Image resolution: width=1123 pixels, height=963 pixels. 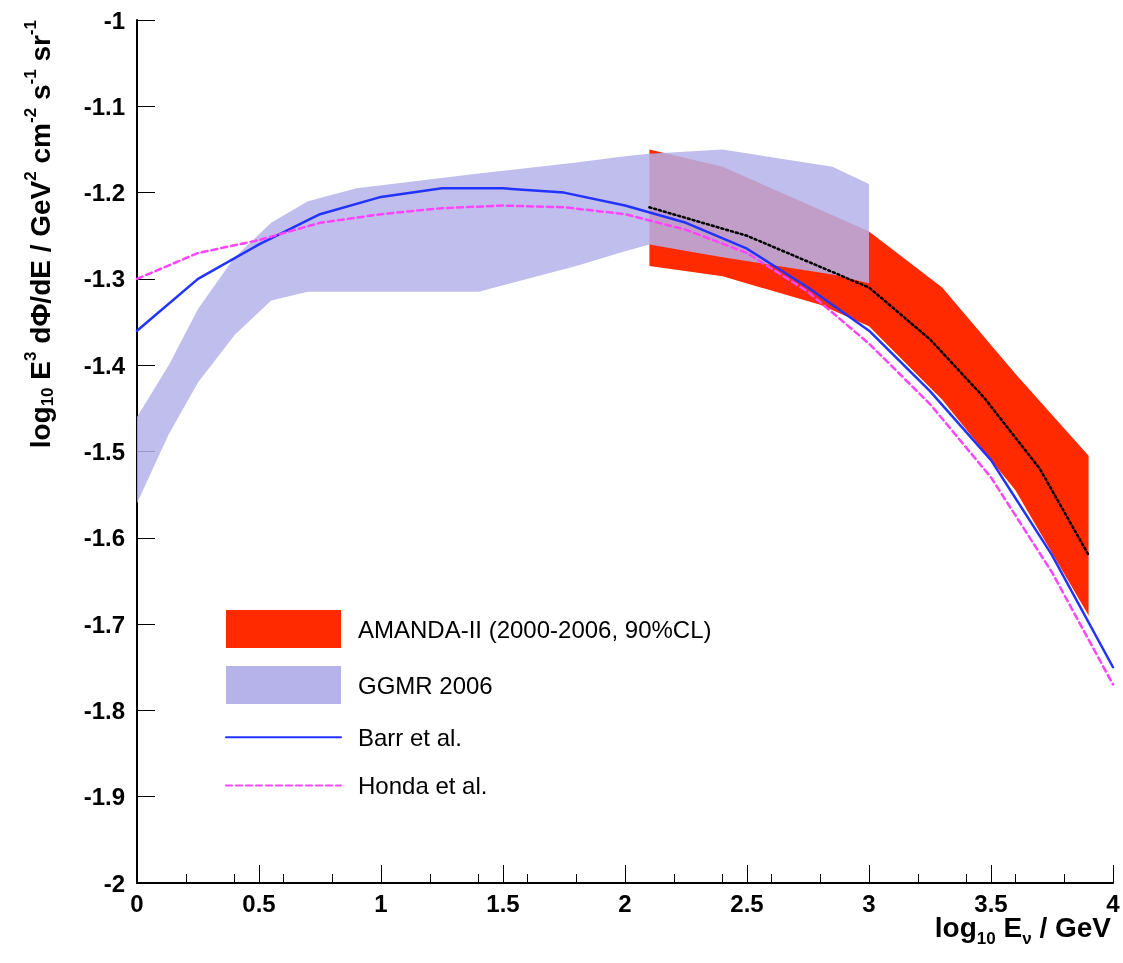 What do you see at coordinates (104, 538) in the screenshot?
I see `y-tick-label: -1.6` at bounding box center [104, 538].